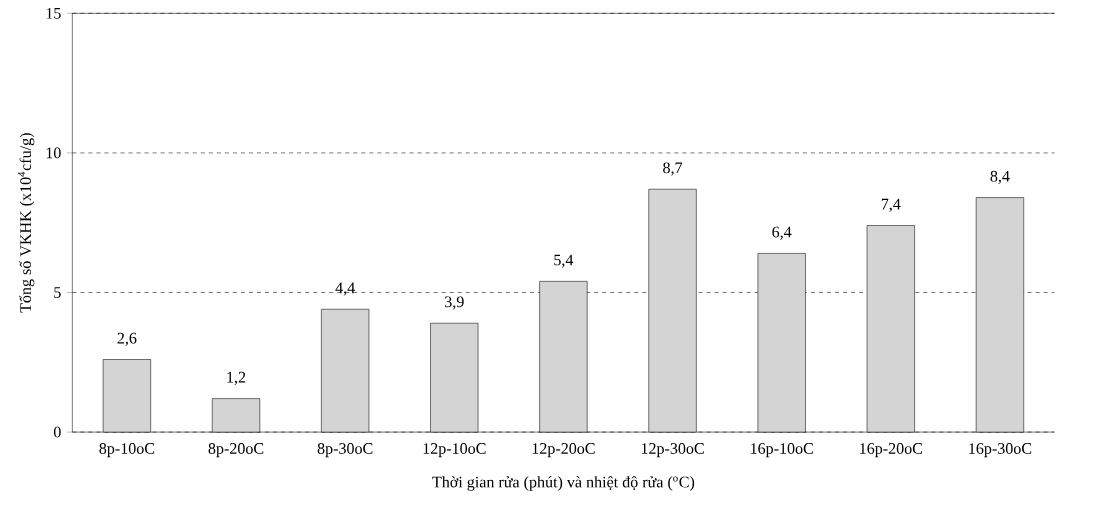 The height and width of the screenshot is (508, 1104). What do you see at coordinates (236, 378) in the screenshot?
I see `data-label: 1,2` at bounding box center [236, 378].